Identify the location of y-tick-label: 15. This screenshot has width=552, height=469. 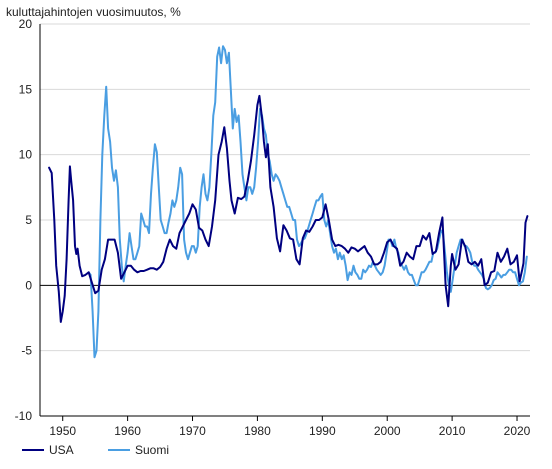
(26, 89).